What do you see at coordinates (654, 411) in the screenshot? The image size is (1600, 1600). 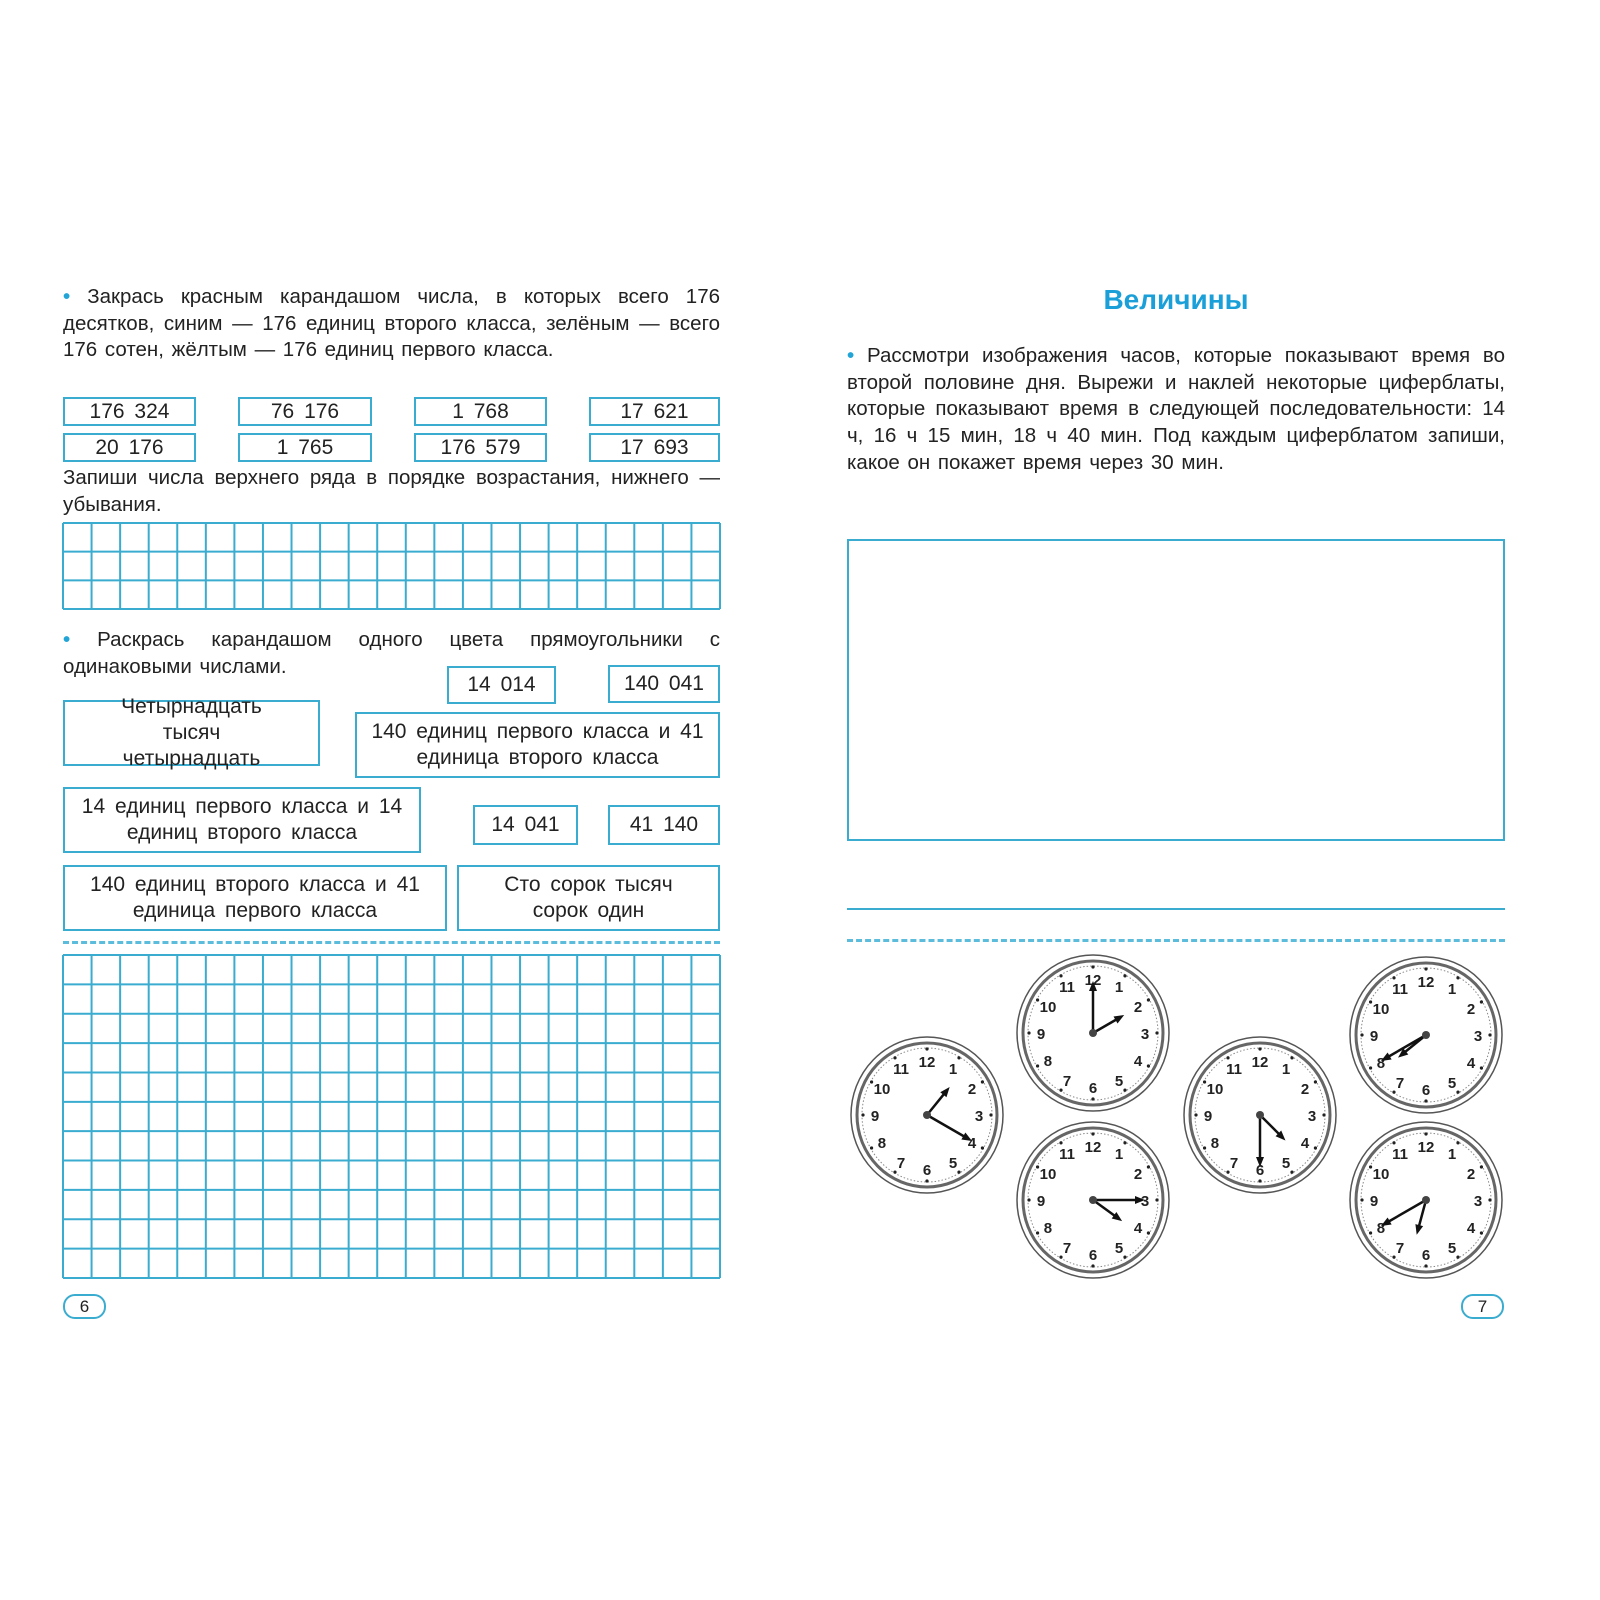 I see `number-box: 17 621` at bounding box center [654, 411].